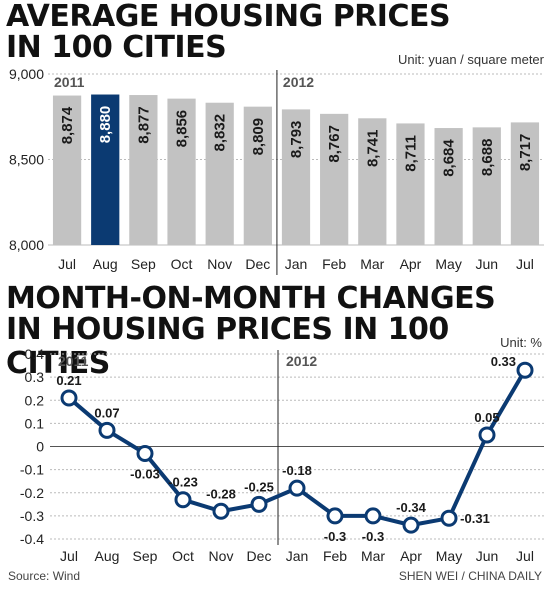  Describe the element at coordinates (40, 447) in the screenshot. I see `y-tick-label: 0` at that location.